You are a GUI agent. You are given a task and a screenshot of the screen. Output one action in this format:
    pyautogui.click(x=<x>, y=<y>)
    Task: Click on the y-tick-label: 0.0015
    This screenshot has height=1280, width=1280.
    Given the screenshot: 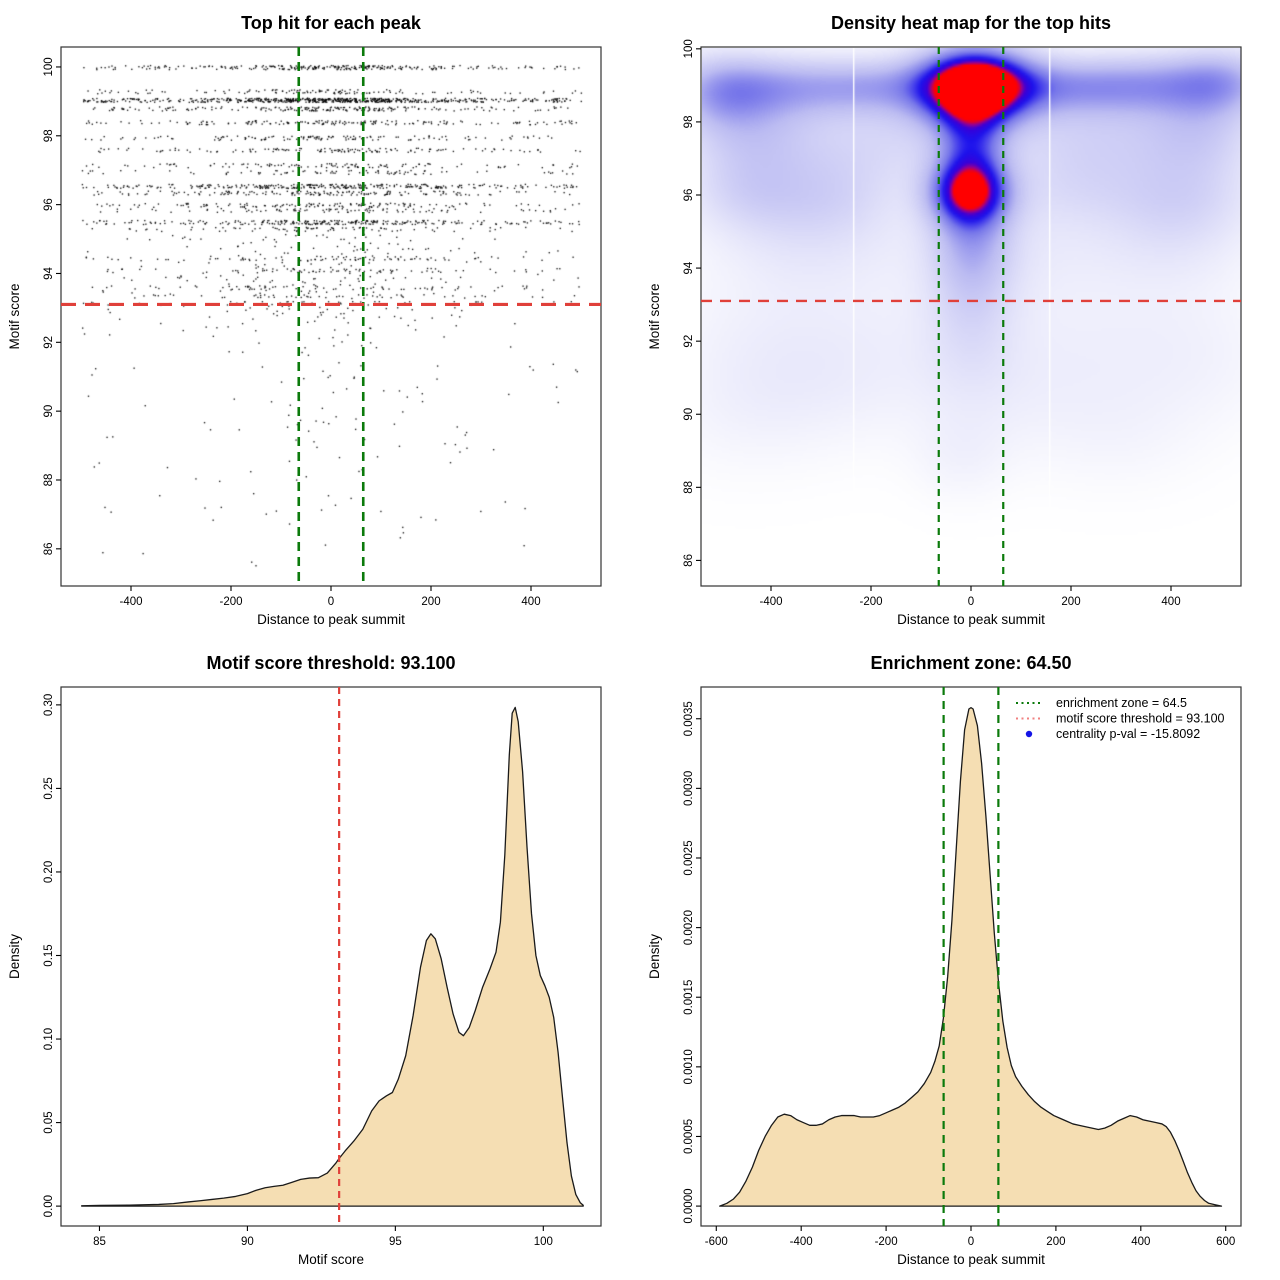 What is the action you would take?
    pyautogui.click(x=689, y=997)
    